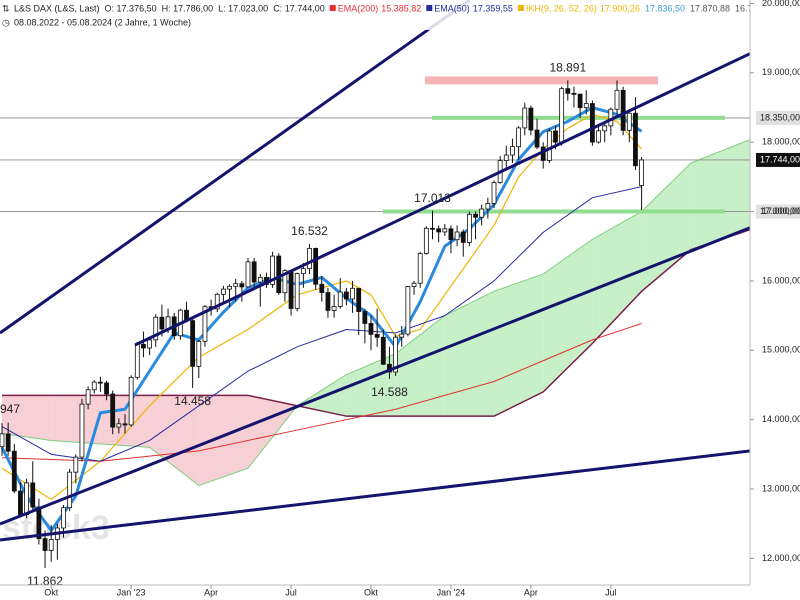  I want to click on header-text: EMA(50), so click(452, 8).